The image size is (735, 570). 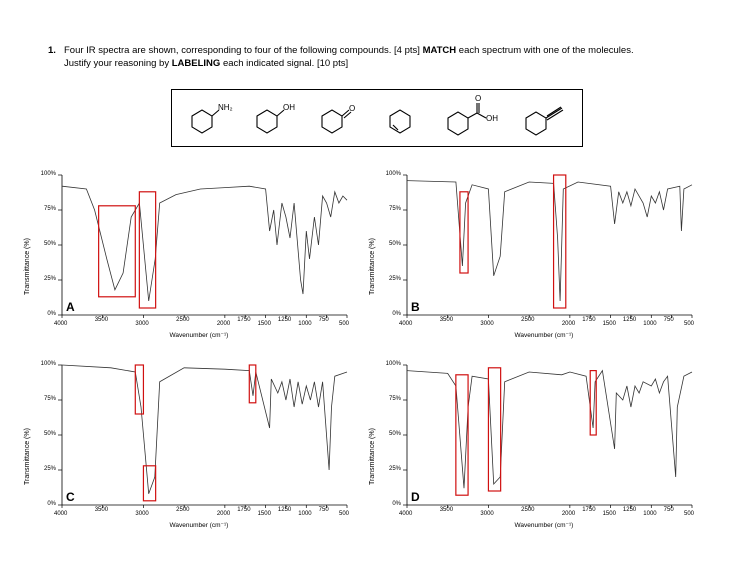 I want to click on q1-text-b: MATCH, so click(x=439, y=50).